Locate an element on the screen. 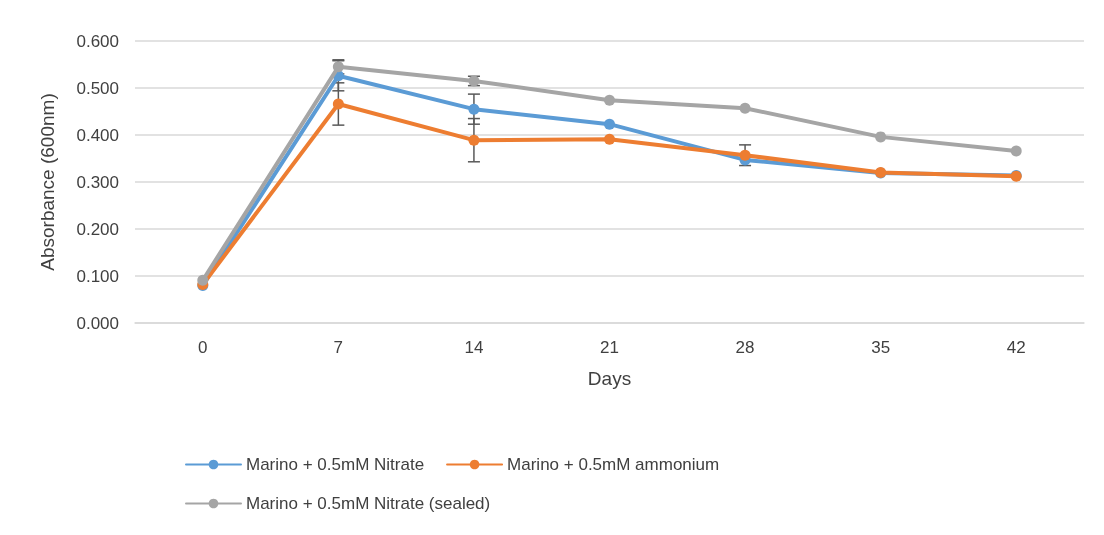  x-tick-label: 0 is located at coordinates (203, 347).